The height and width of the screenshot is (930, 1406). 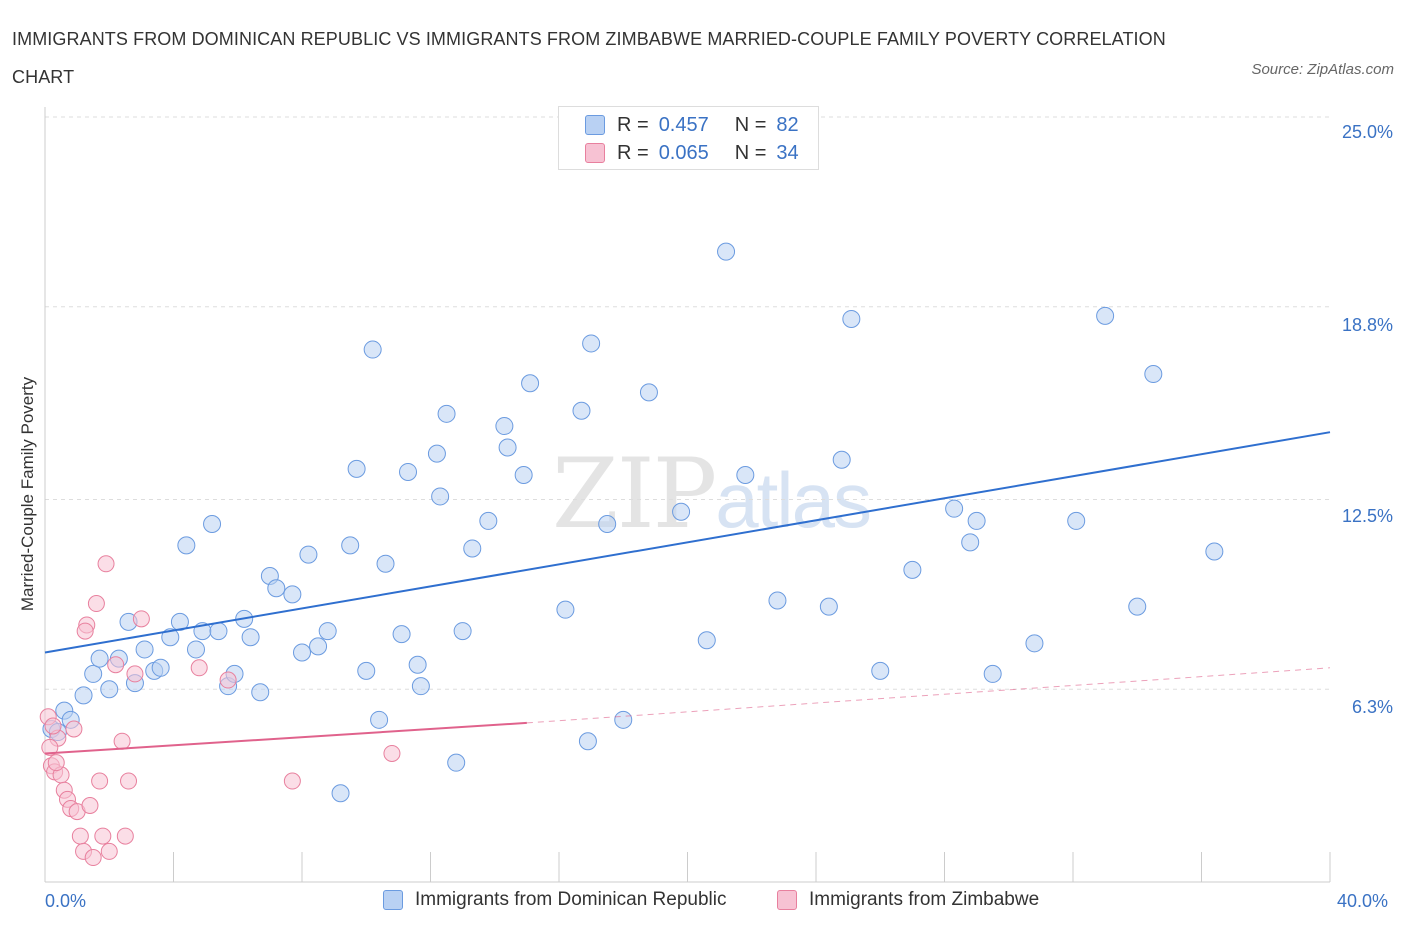 What do you see at coordinates (1363, 901) in the screenshot?
I see `x-tick-label: 40.0%` at bounding box center [1363, 901].